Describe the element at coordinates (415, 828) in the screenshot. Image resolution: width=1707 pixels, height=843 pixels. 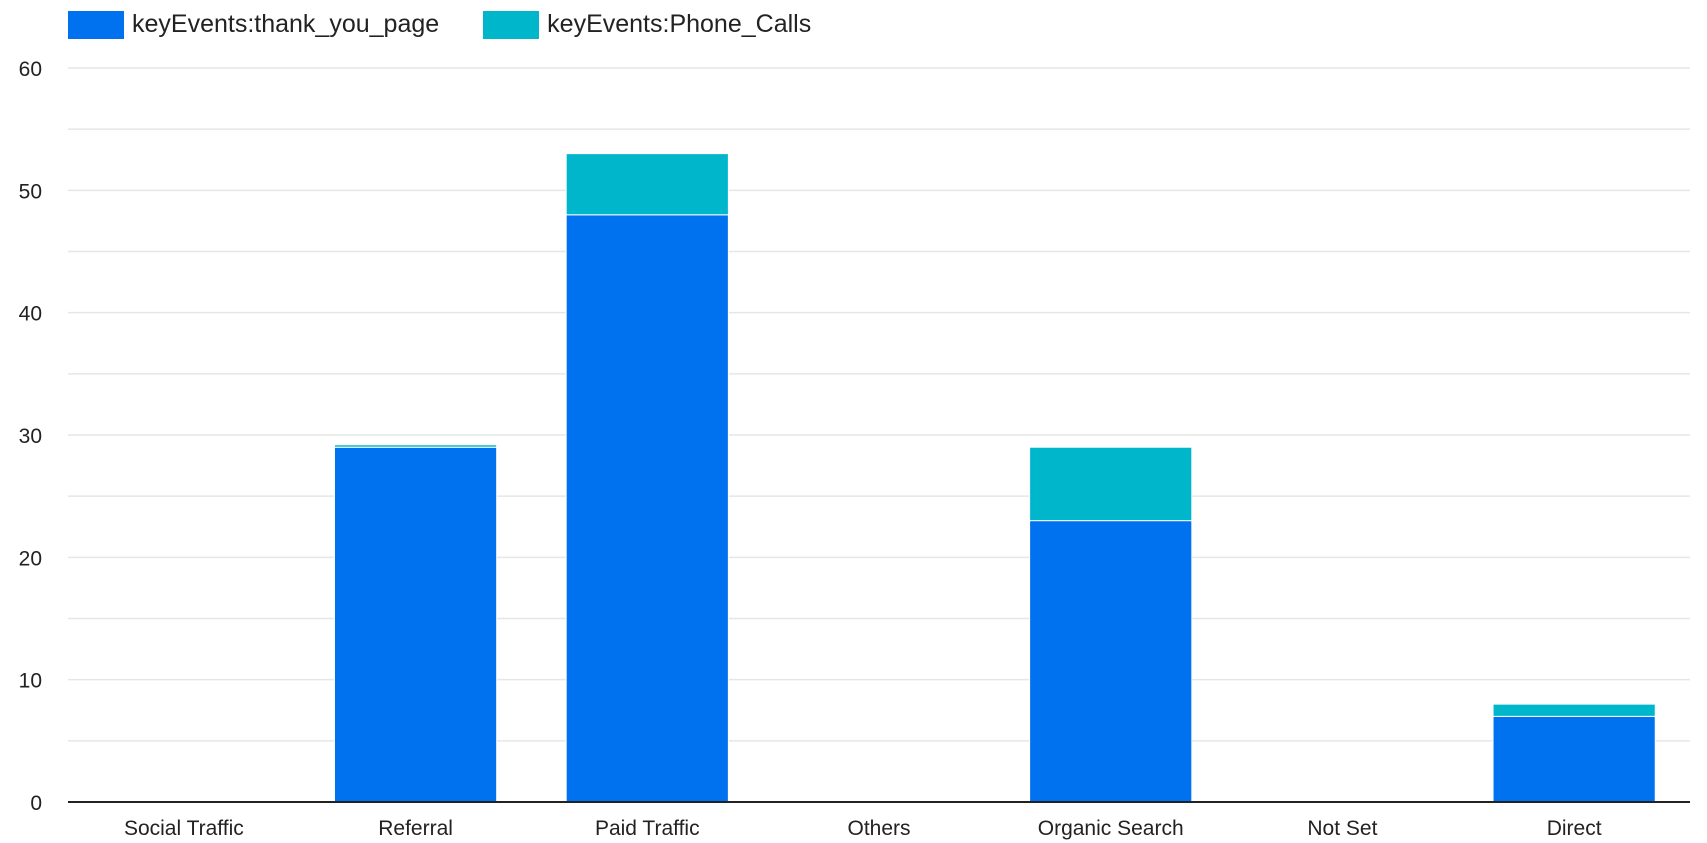
I see `x-tick-label: Referral` at that location.